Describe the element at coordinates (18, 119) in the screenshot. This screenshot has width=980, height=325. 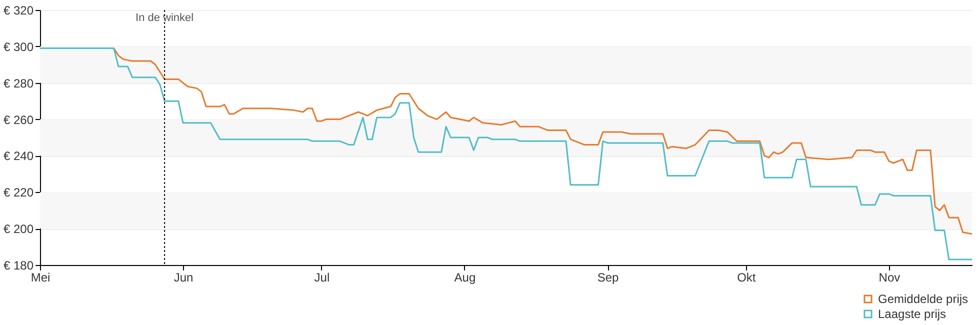
I see `y-tick-label: € 260` at that location.